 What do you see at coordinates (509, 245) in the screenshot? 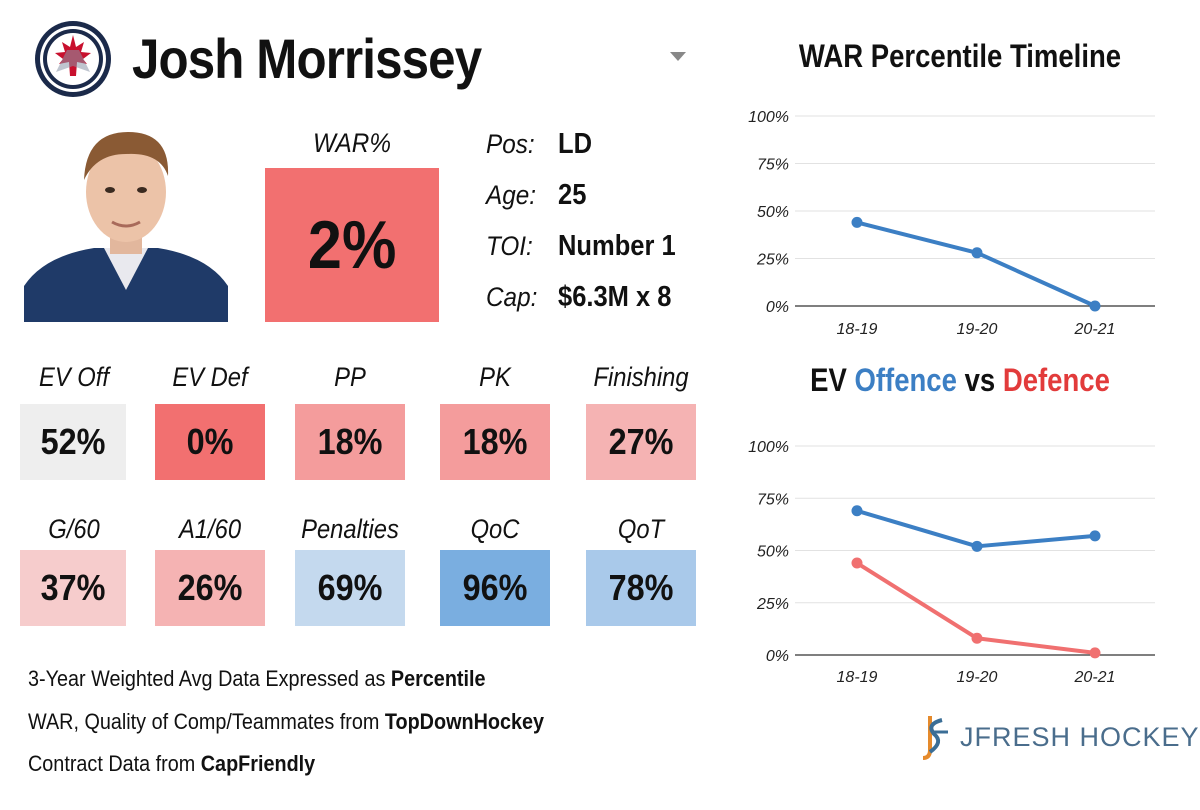
I see `info-label: TOI:` at bounding box center [509, 245].